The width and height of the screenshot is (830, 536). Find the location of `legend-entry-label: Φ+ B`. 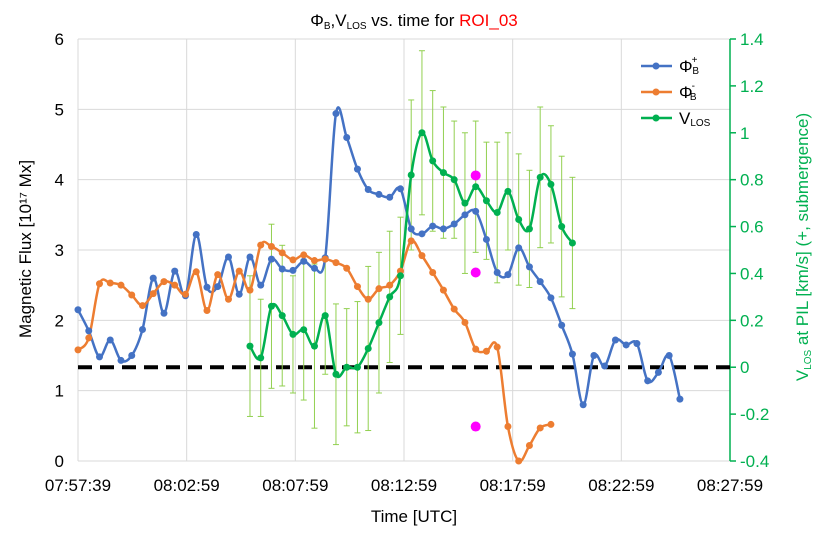

legend-entry-label: Φ+ B is located at coordinates (689, 66).